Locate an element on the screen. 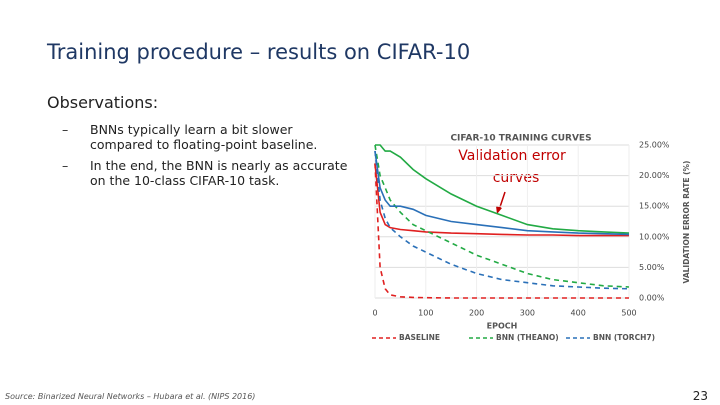 The width and height of the screenshot is (720, 405). legend-label: BNN (TORCH7) is located at coordinates (624, 337).